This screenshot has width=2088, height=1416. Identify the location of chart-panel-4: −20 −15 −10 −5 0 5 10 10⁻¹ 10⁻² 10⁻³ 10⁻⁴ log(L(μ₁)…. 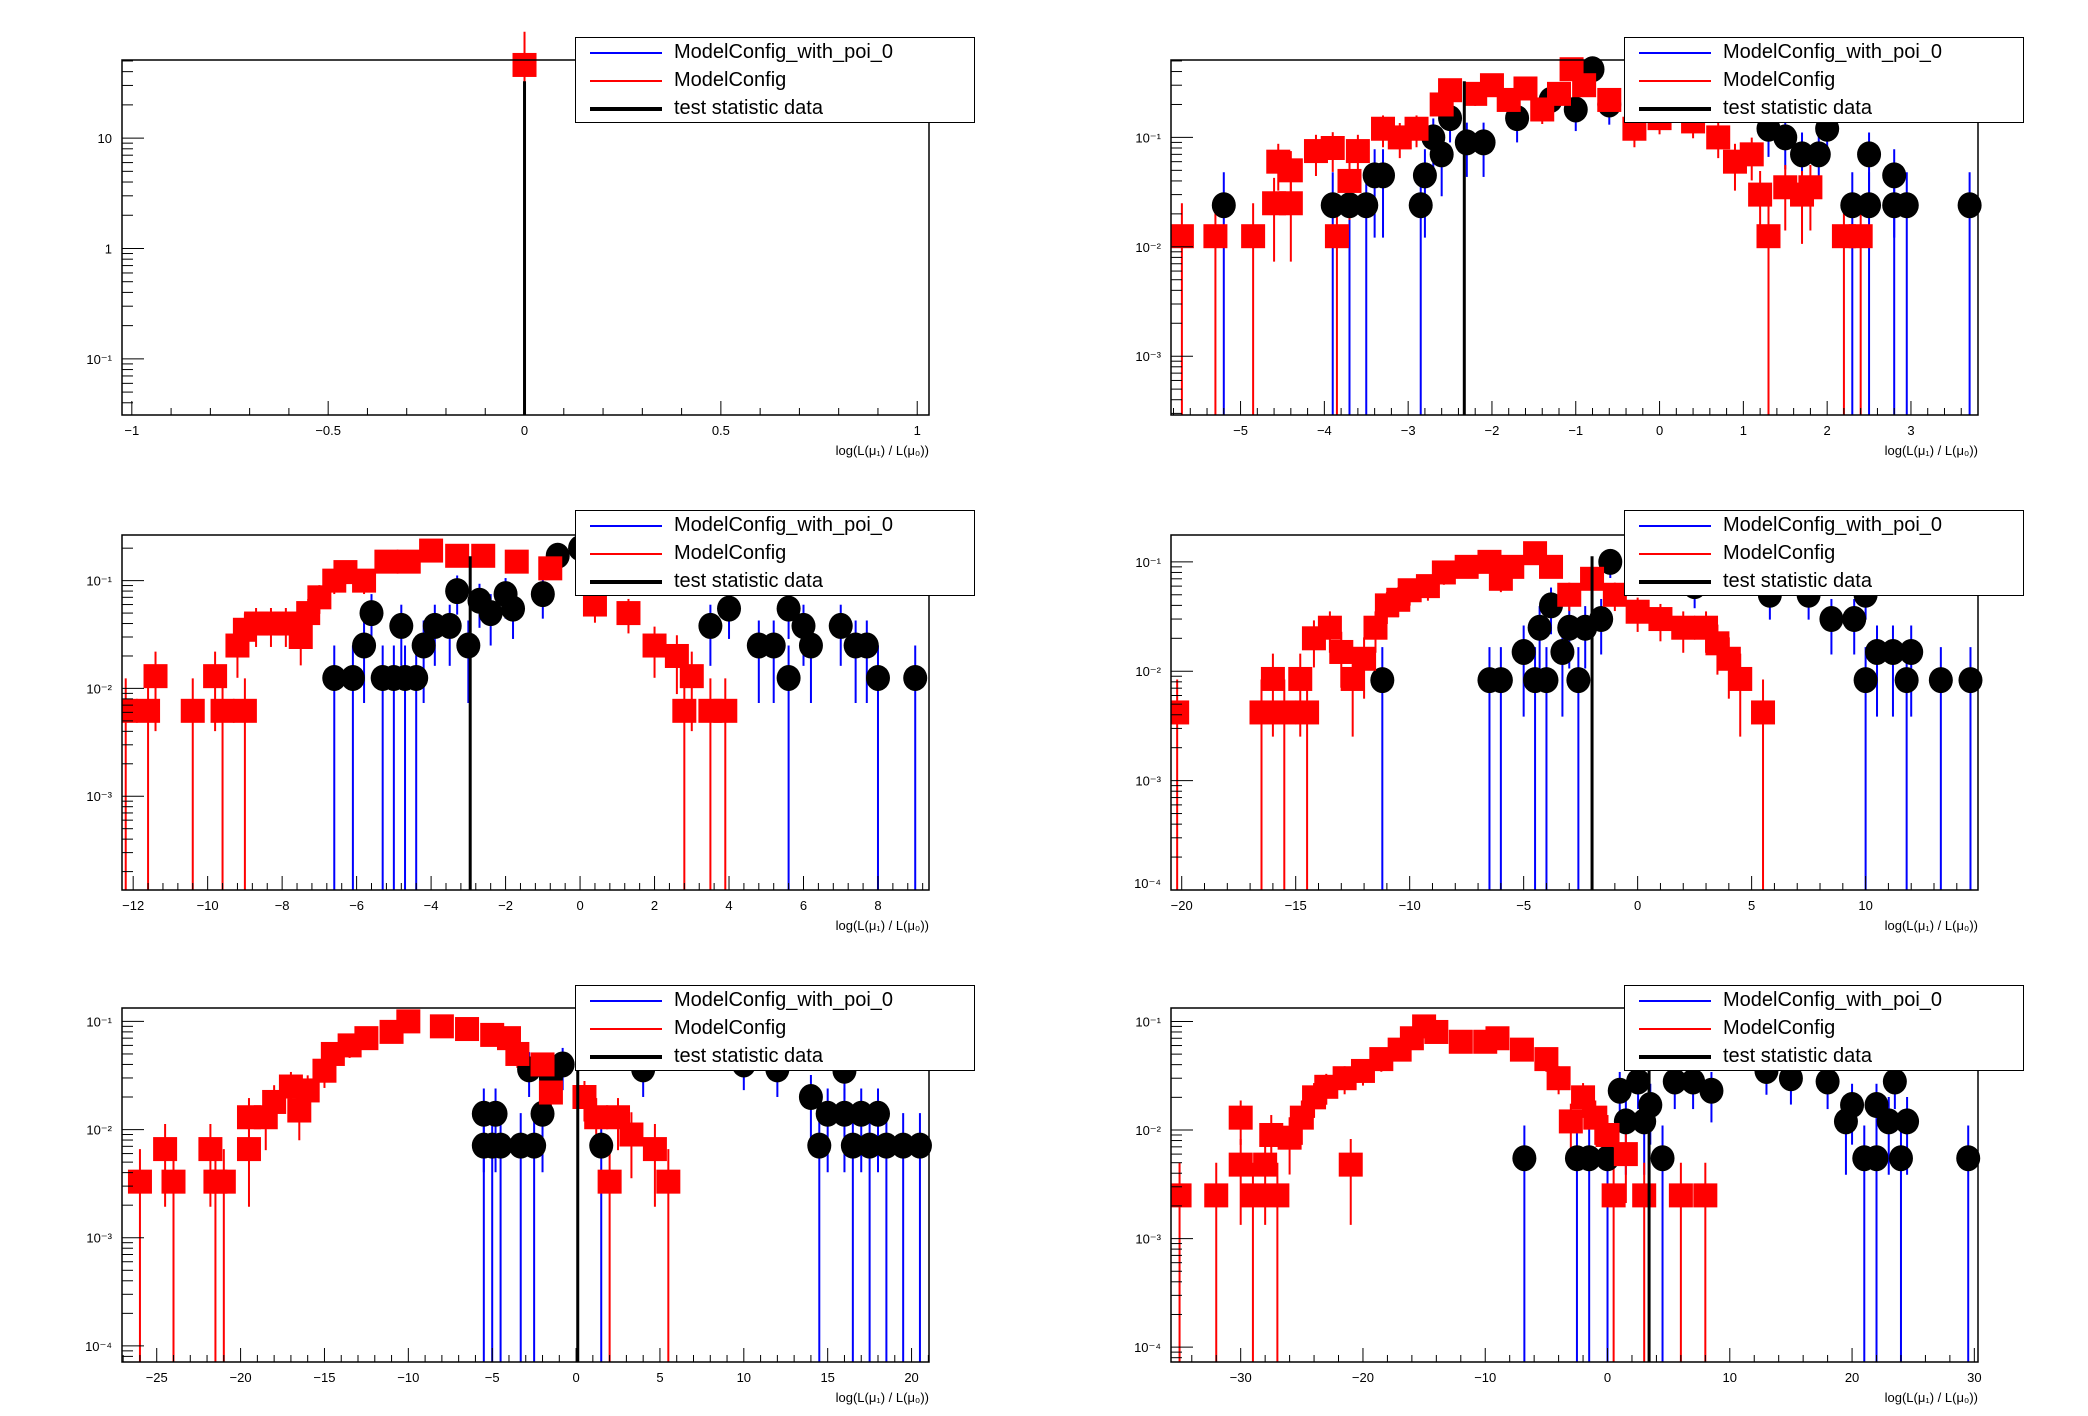
(1558, 733).